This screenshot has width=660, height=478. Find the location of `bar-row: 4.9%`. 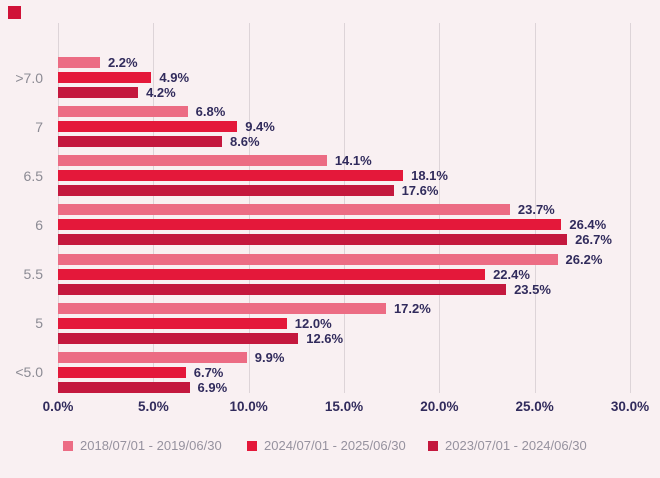

bar-row: 4.9% is located at coordinates (344, 78).